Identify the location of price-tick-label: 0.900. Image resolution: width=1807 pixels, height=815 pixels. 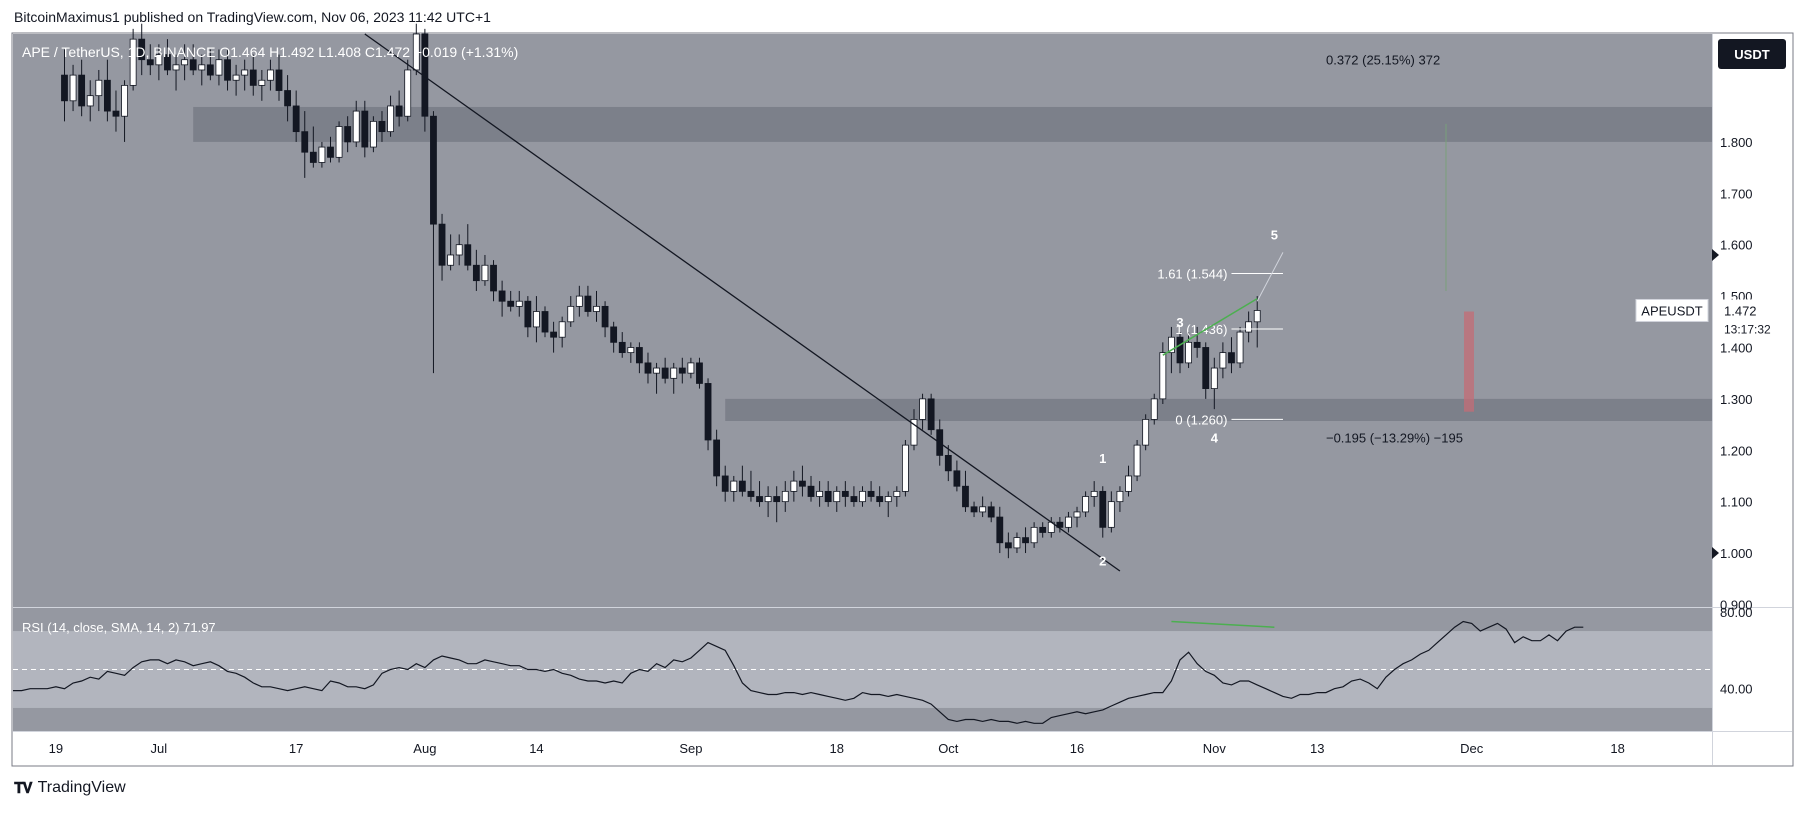
(1736, 604).